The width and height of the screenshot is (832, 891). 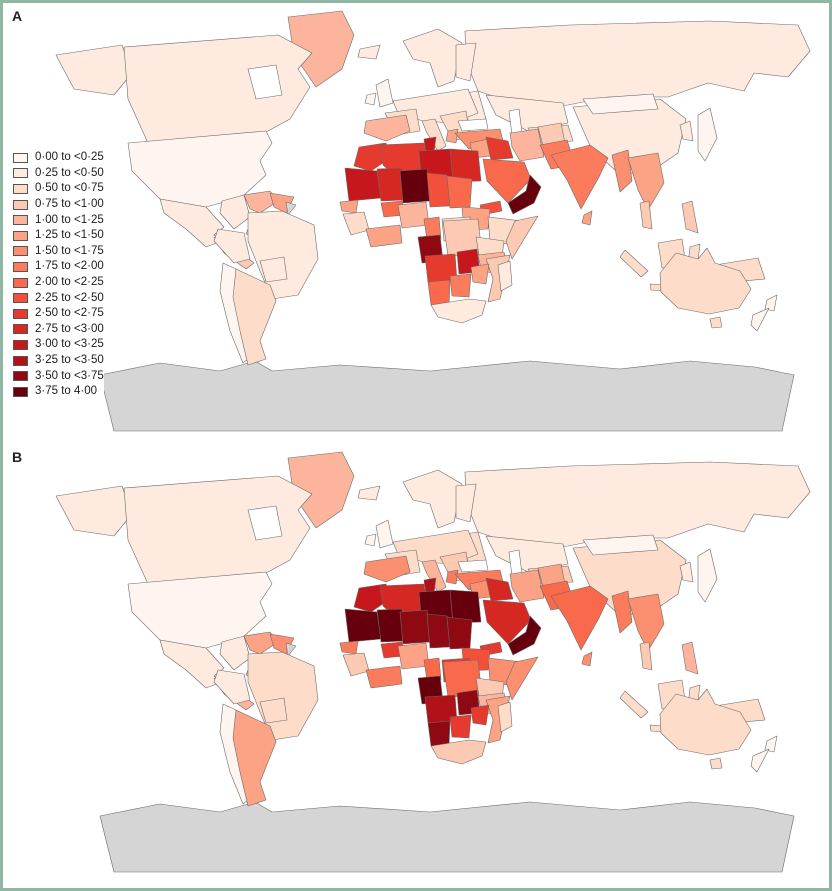 I want to click on legend-item: 3·50 to <3·75, so click(x=58, y=376).